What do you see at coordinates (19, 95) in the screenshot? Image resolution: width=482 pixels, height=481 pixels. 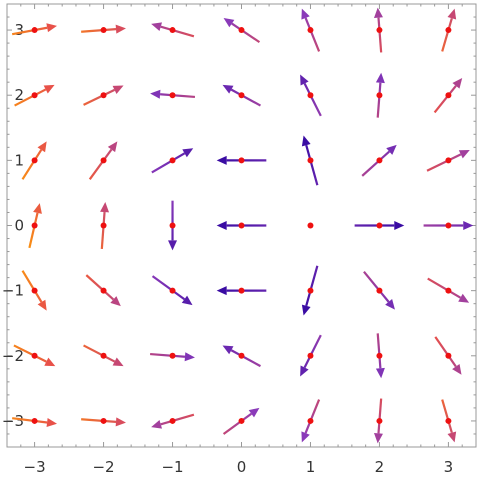 I see `y-tick-label: 2` at bounding box center [19, 95].